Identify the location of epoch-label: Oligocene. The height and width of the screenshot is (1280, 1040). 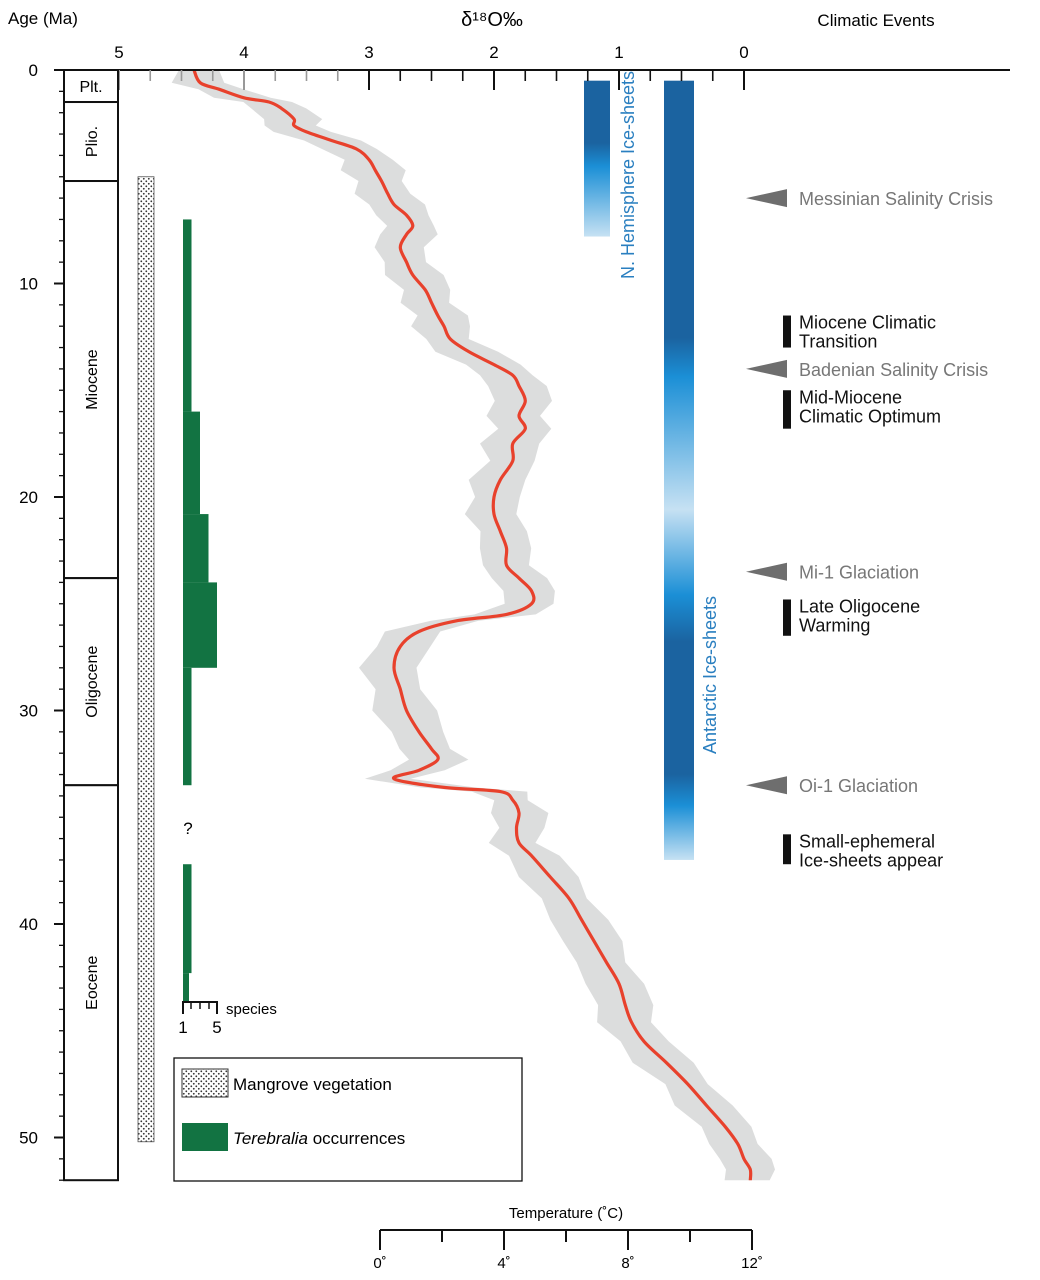
(92, 682).